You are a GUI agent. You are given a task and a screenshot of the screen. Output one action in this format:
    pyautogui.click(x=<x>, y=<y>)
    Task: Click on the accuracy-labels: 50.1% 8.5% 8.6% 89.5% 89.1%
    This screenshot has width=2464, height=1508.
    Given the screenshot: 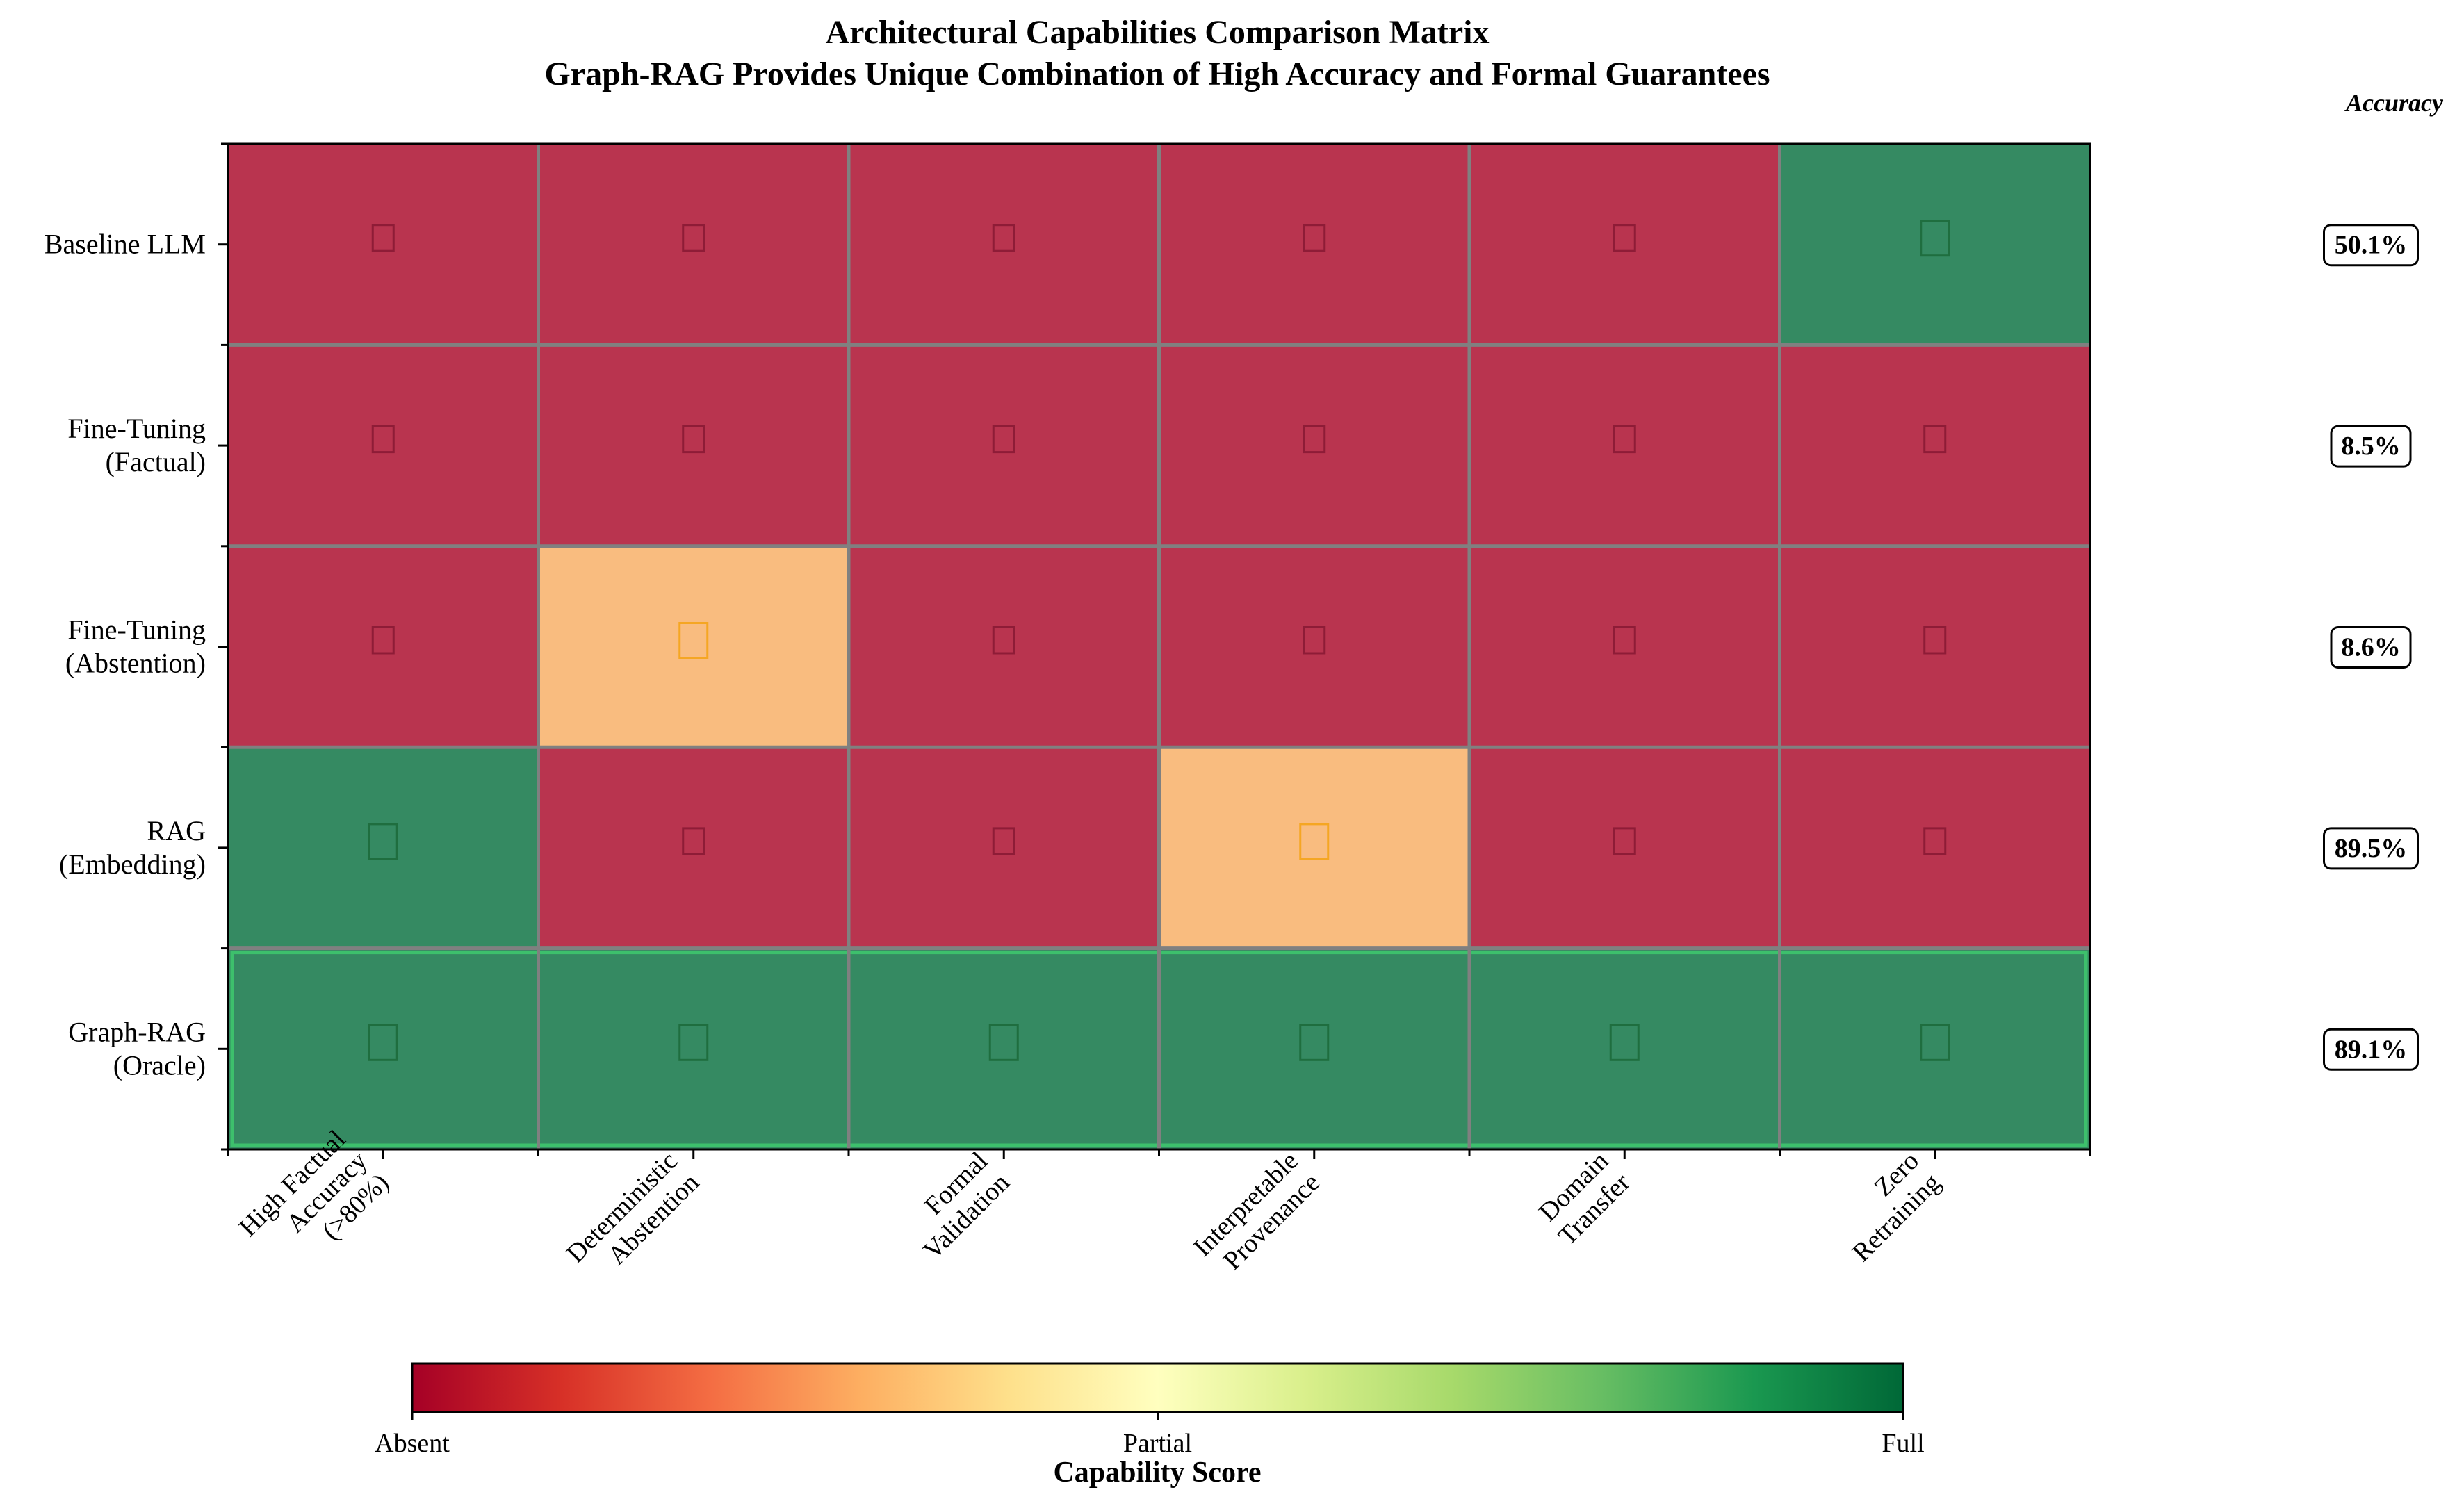 What is the action you would take?
    pyautogui.click(x=2371, y=647)
    